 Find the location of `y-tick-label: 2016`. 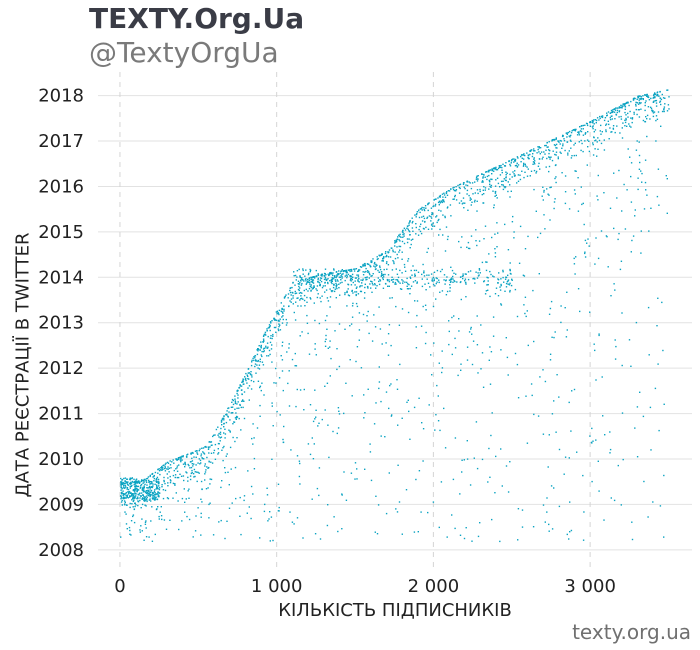

y-tick-label: 2016 is located at coordinates (61, 186).